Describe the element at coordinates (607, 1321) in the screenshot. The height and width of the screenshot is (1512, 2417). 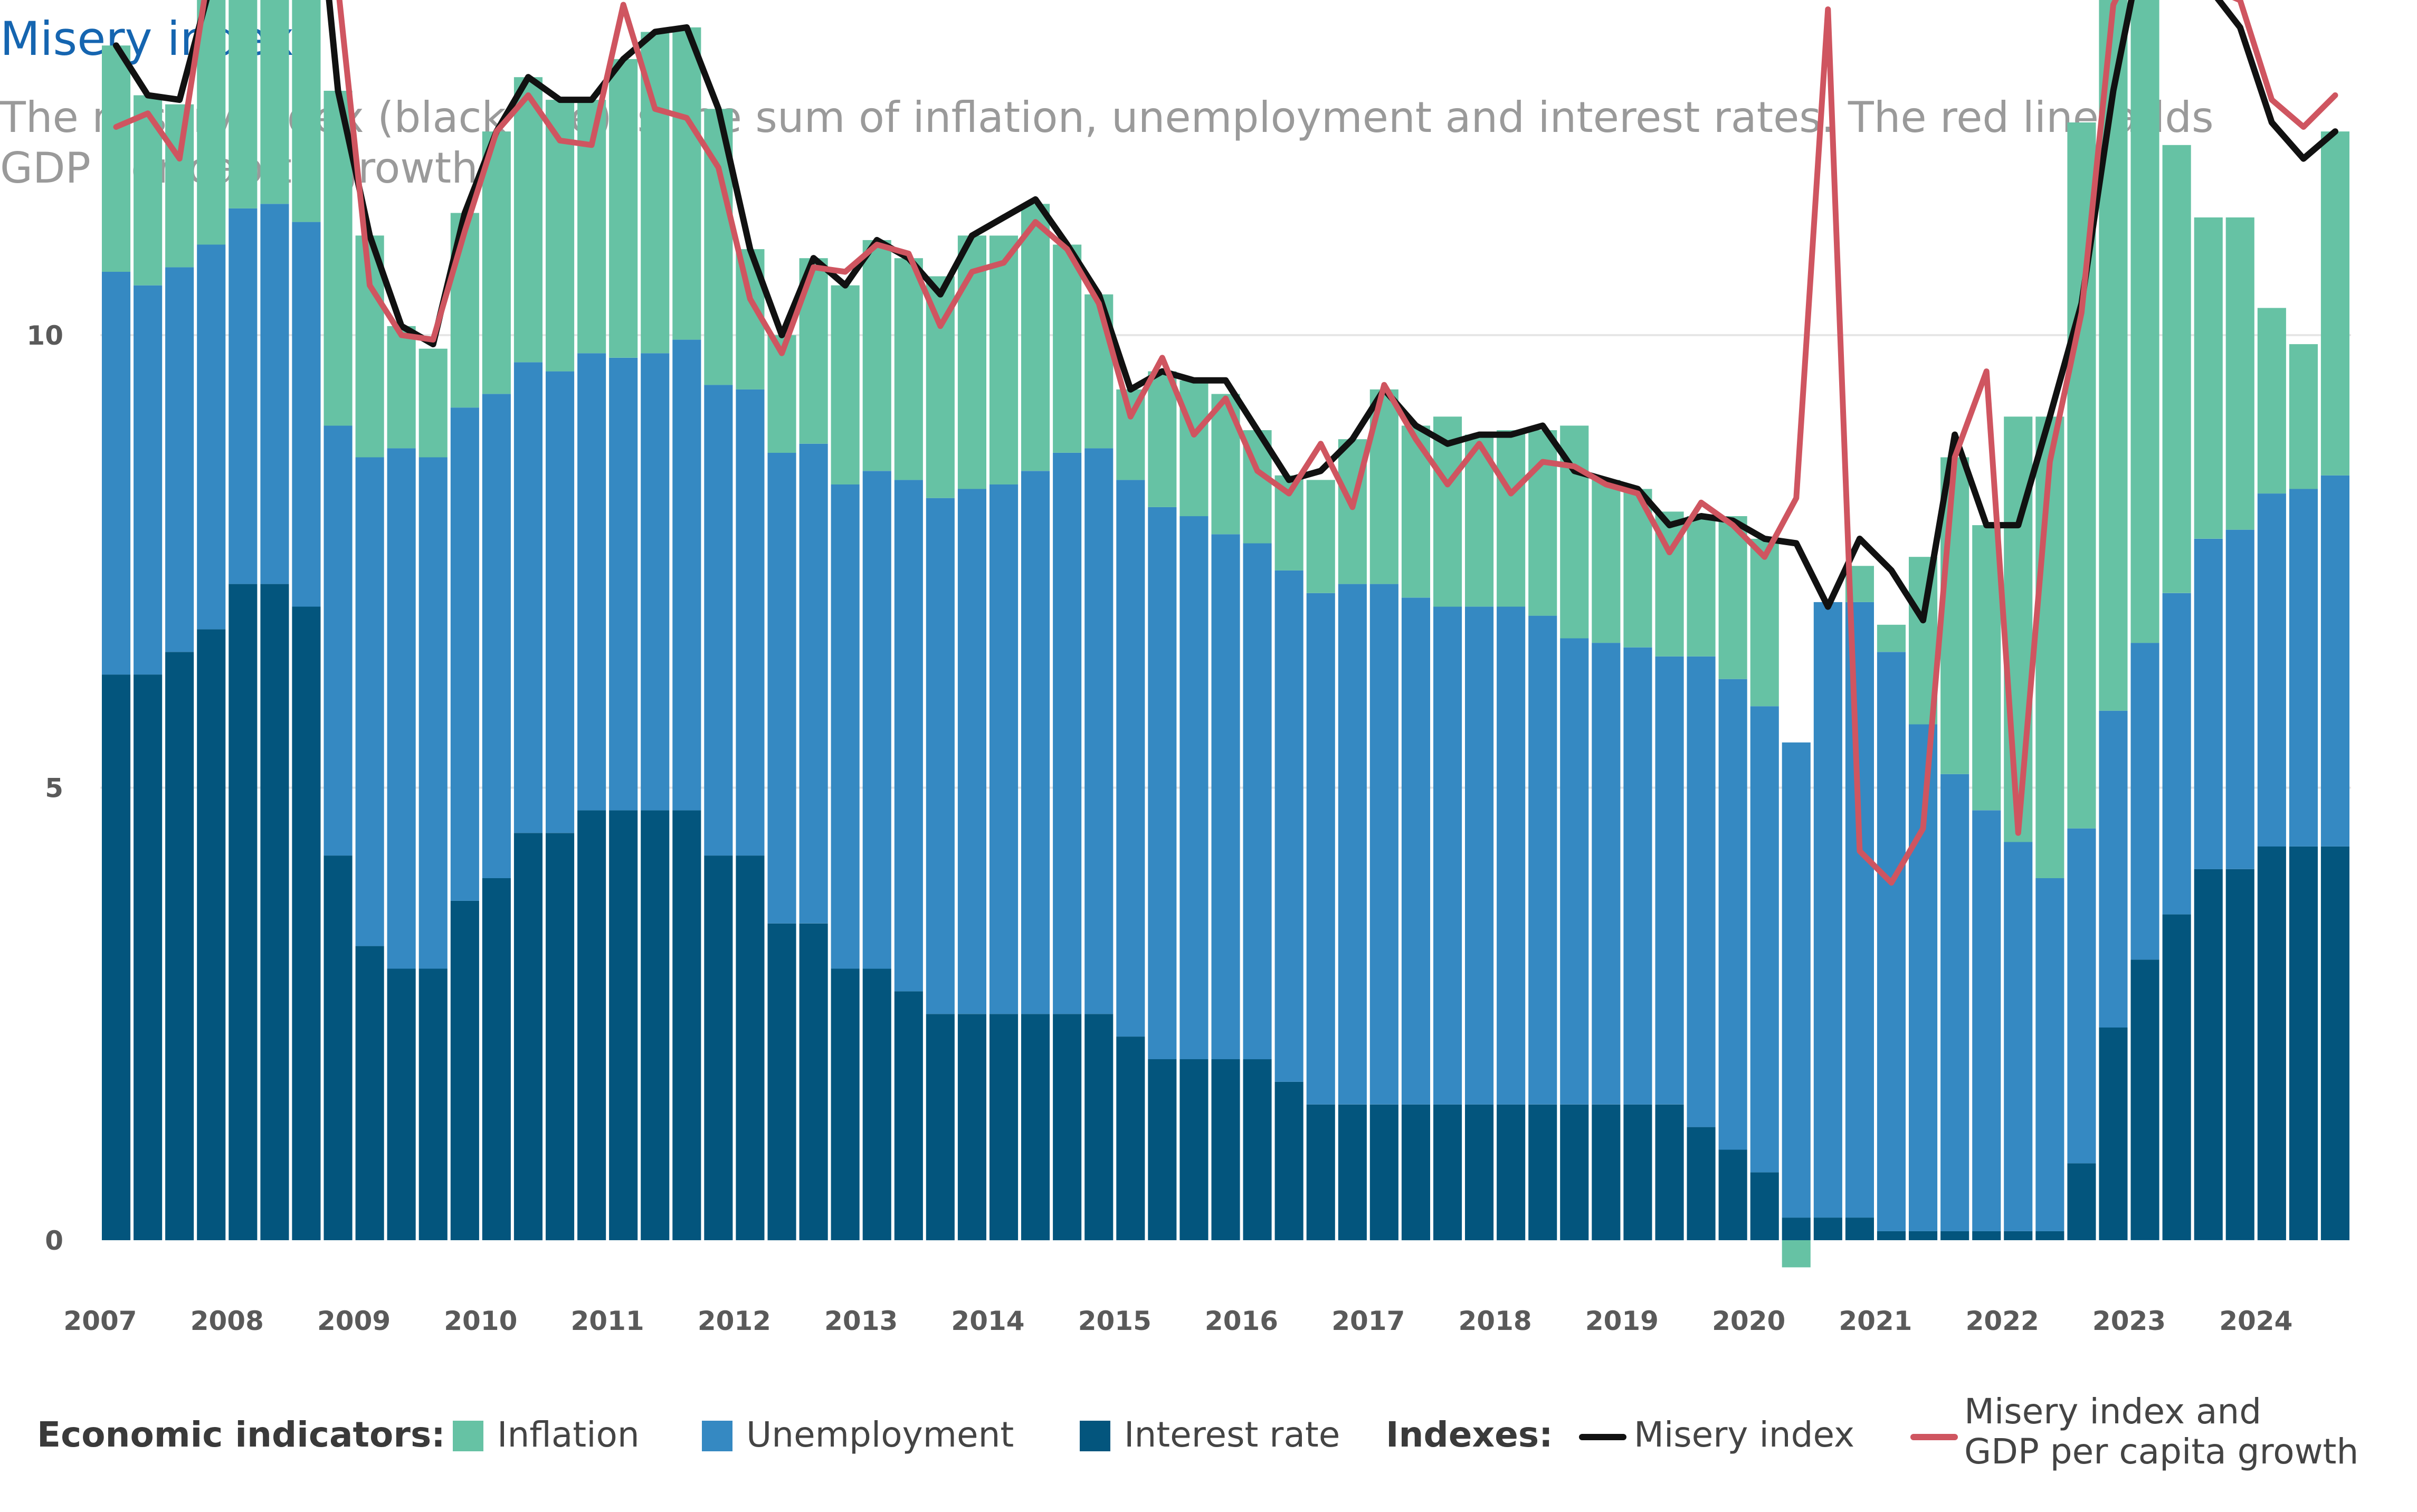
I see `x-tick-label: 2011` at that location.